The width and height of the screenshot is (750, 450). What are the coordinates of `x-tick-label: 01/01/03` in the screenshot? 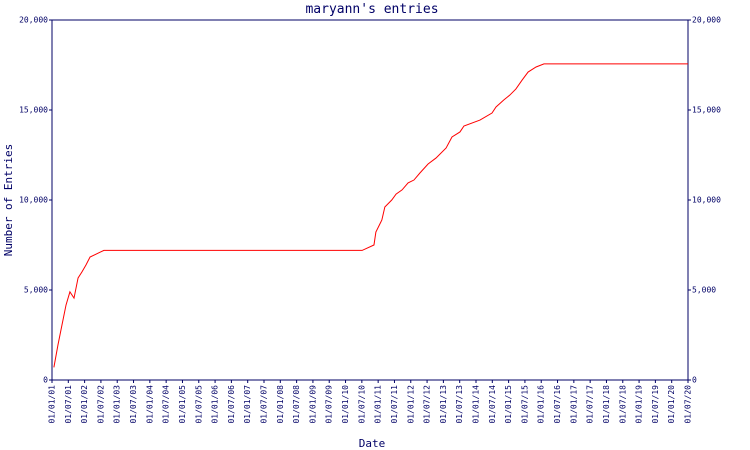 It's located at (117, 404).